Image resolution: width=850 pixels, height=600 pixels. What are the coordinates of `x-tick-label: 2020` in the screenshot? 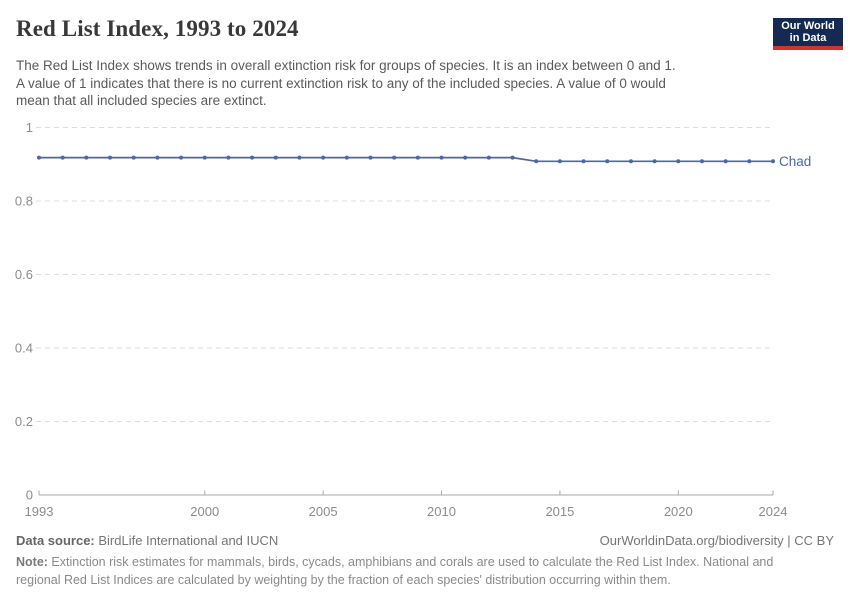 It's located at (678, 511).